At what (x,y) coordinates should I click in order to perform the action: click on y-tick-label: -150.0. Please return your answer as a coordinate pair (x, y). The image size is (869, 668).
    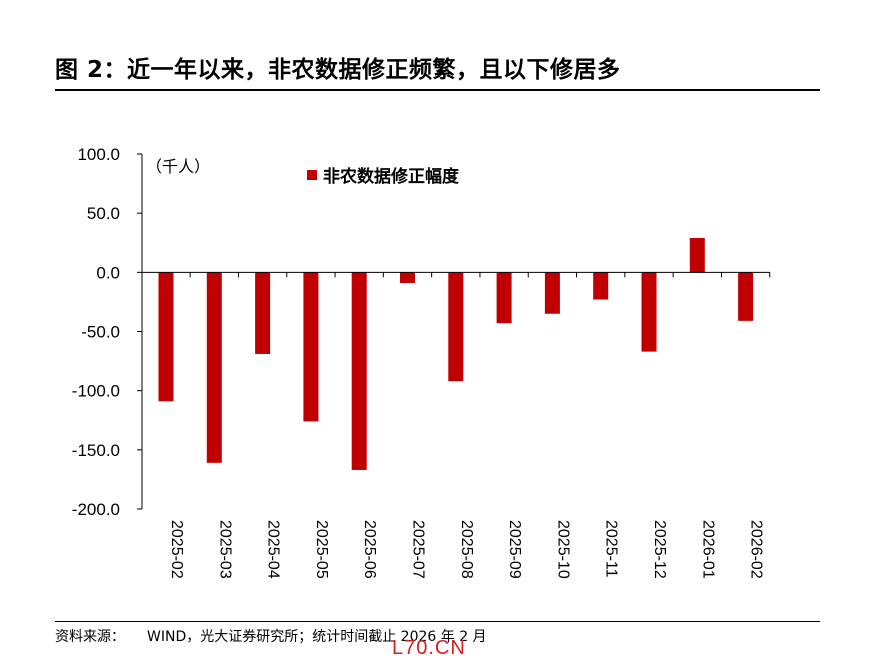
    Looking at the image, I should click on (96, 450).